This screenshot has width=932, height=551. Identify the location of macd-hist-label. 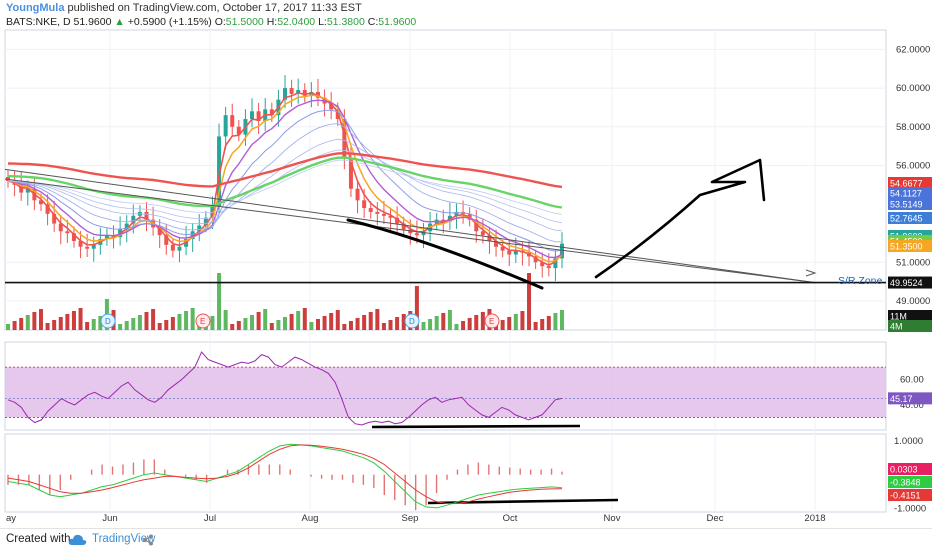
(910, 469).